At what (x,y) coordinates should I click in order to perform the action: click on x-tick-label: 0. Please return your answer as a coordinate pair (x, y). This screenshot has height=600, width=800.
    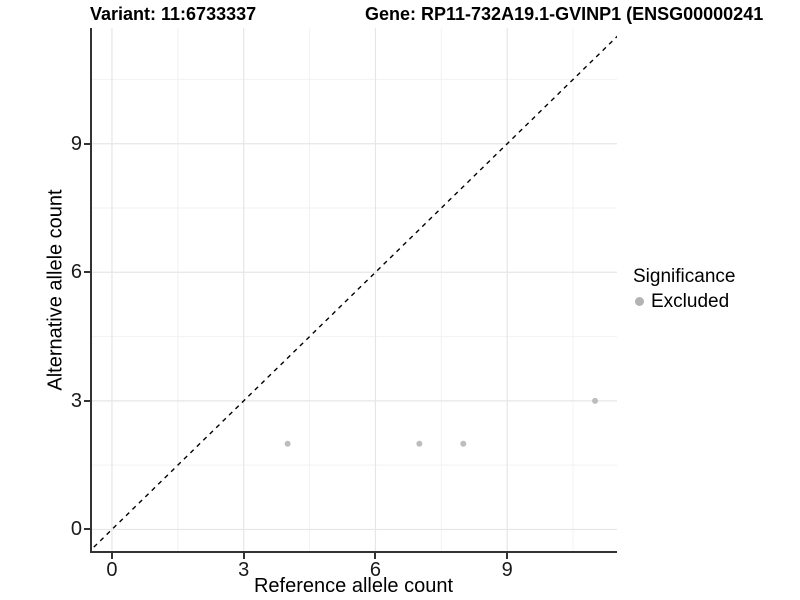
    Looking at the image, I should click on (112, 570).